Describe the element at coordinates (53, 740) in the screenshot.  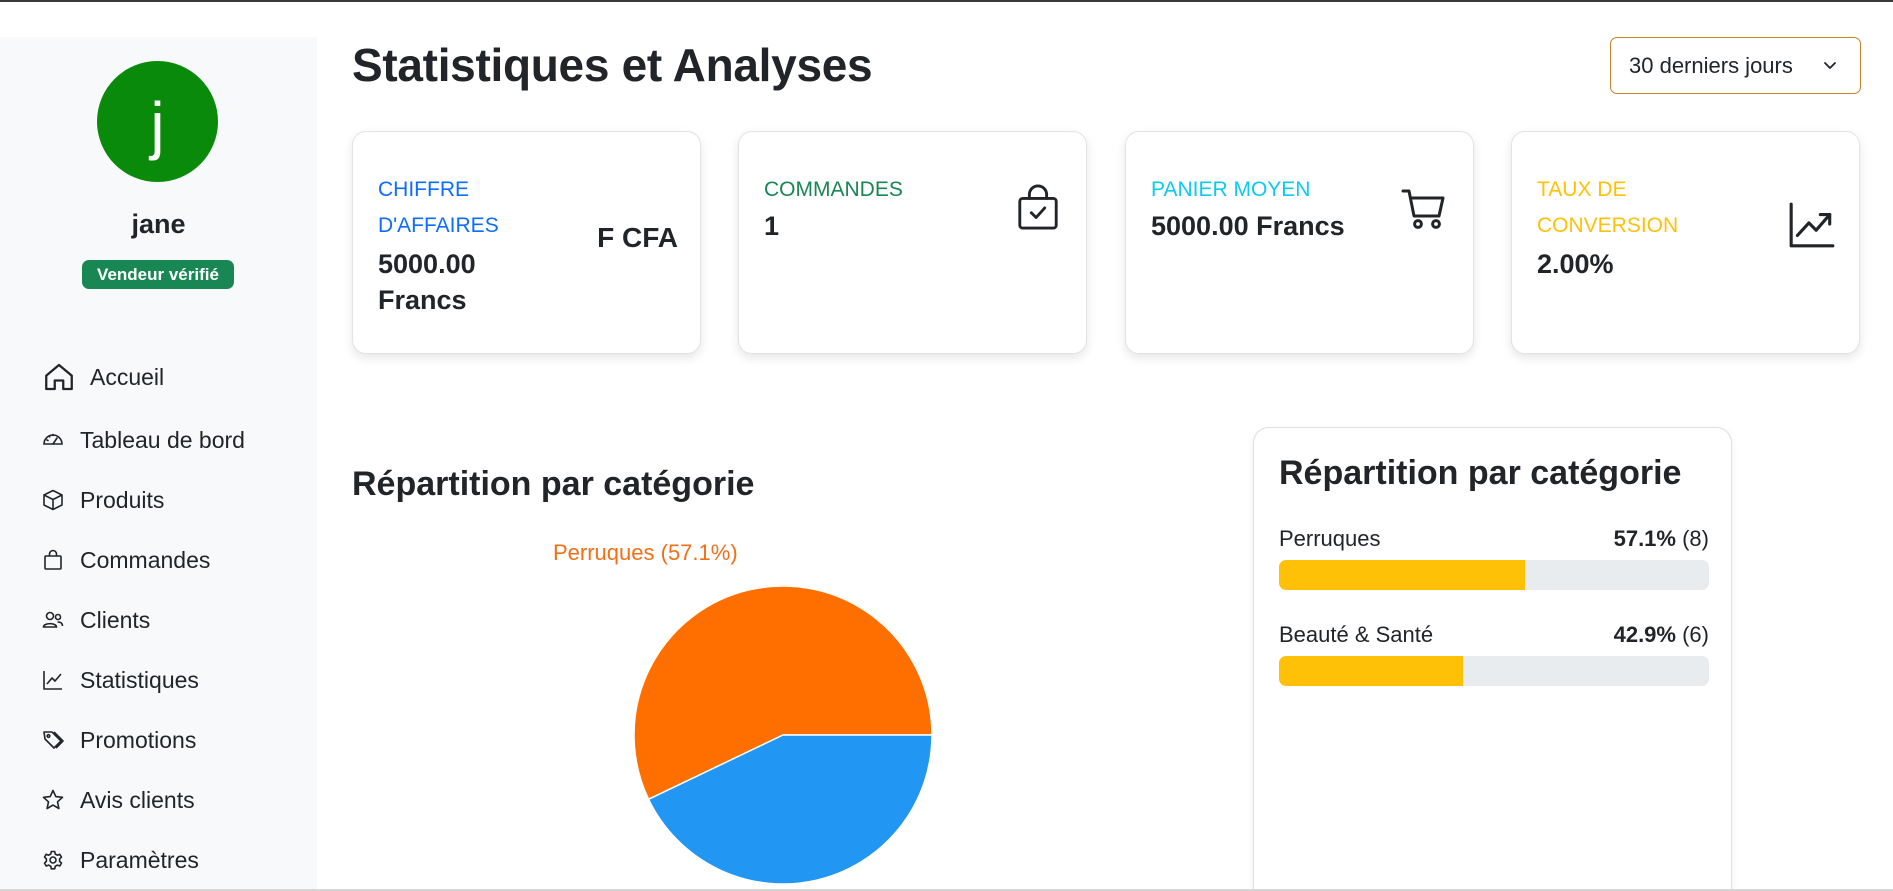
I see `tags-icon` at that location.